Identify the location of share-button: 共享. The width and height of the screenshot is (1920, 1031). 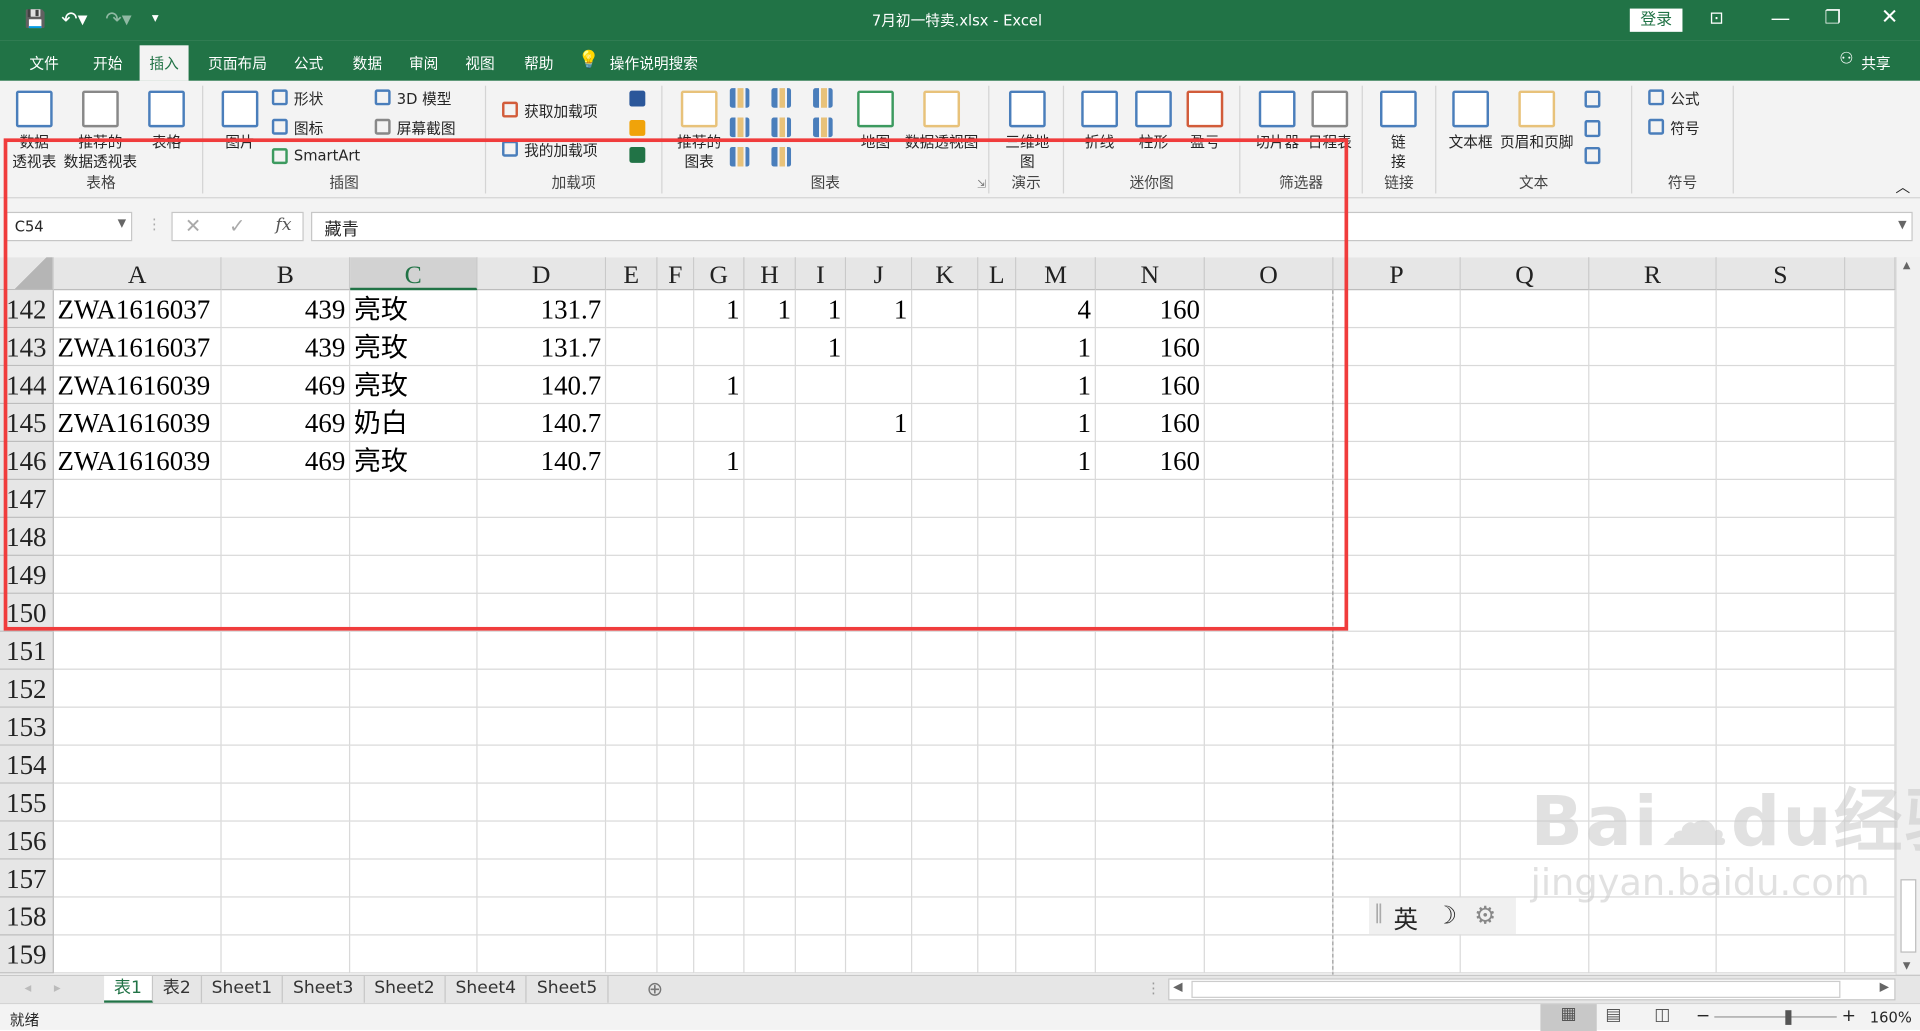
(1876, 64).